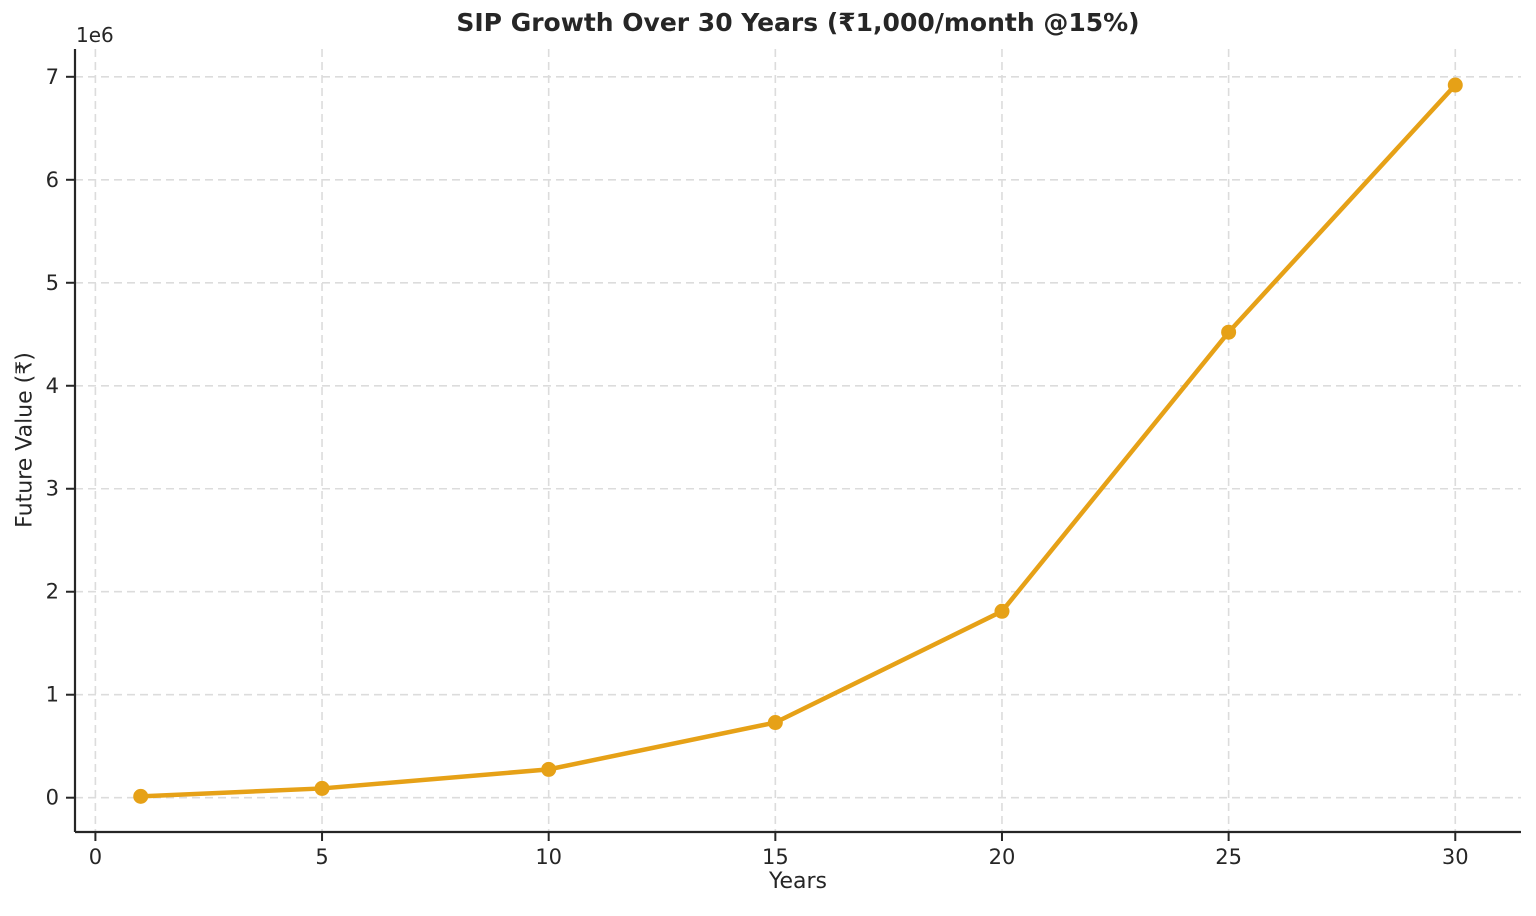 The height and width of the screenshot is (916, 1536). I want to click on y-tick-label: 2, so click(52, 592).